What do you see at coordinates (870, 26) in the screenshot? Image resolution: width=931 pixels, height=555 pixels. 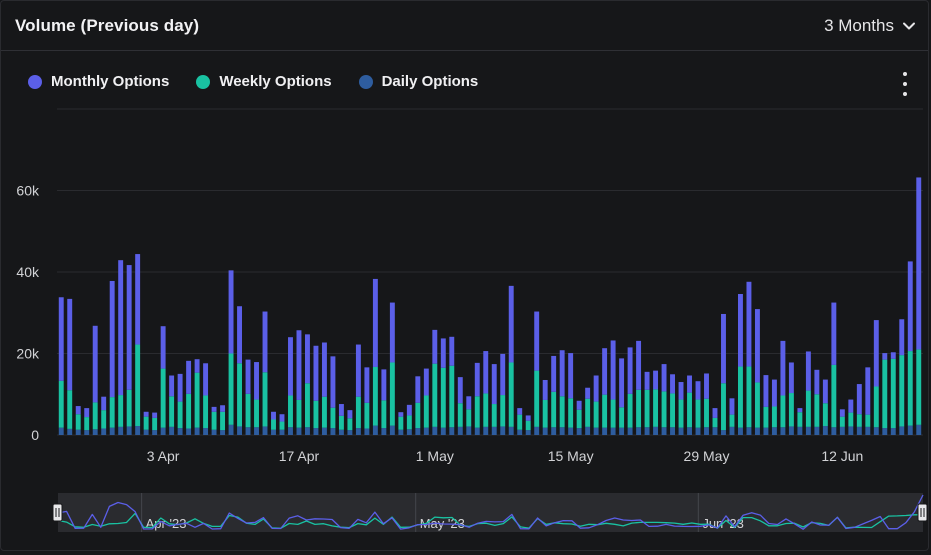 I see `range-dropdown: 3 Months` at bounding box center [870, 26].